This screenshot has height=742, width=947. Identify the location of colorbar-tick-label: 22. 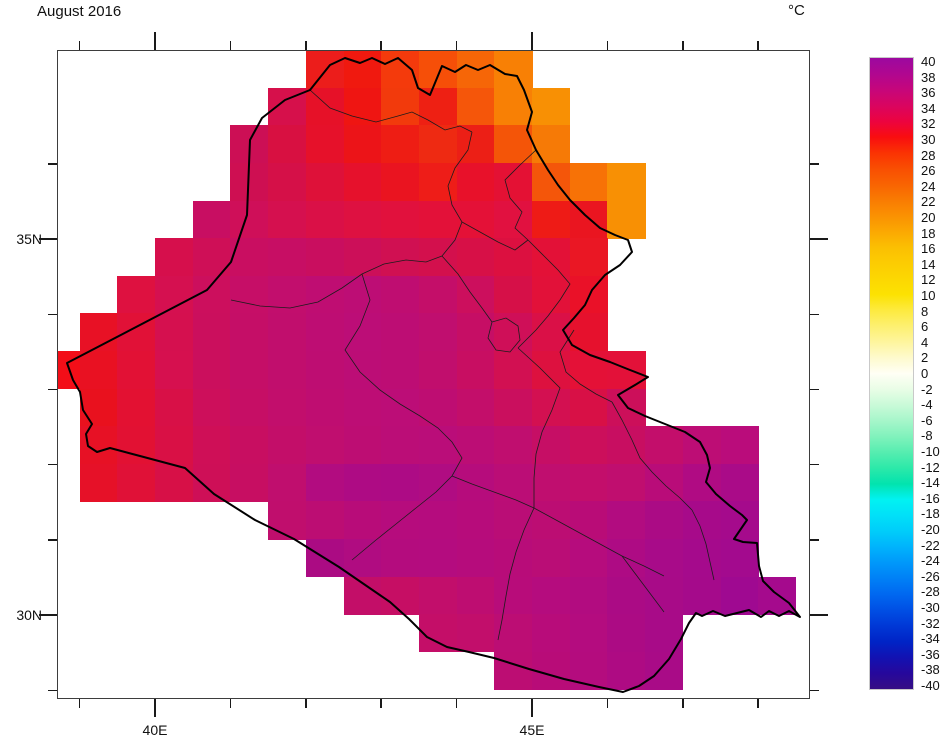
(928, 202).